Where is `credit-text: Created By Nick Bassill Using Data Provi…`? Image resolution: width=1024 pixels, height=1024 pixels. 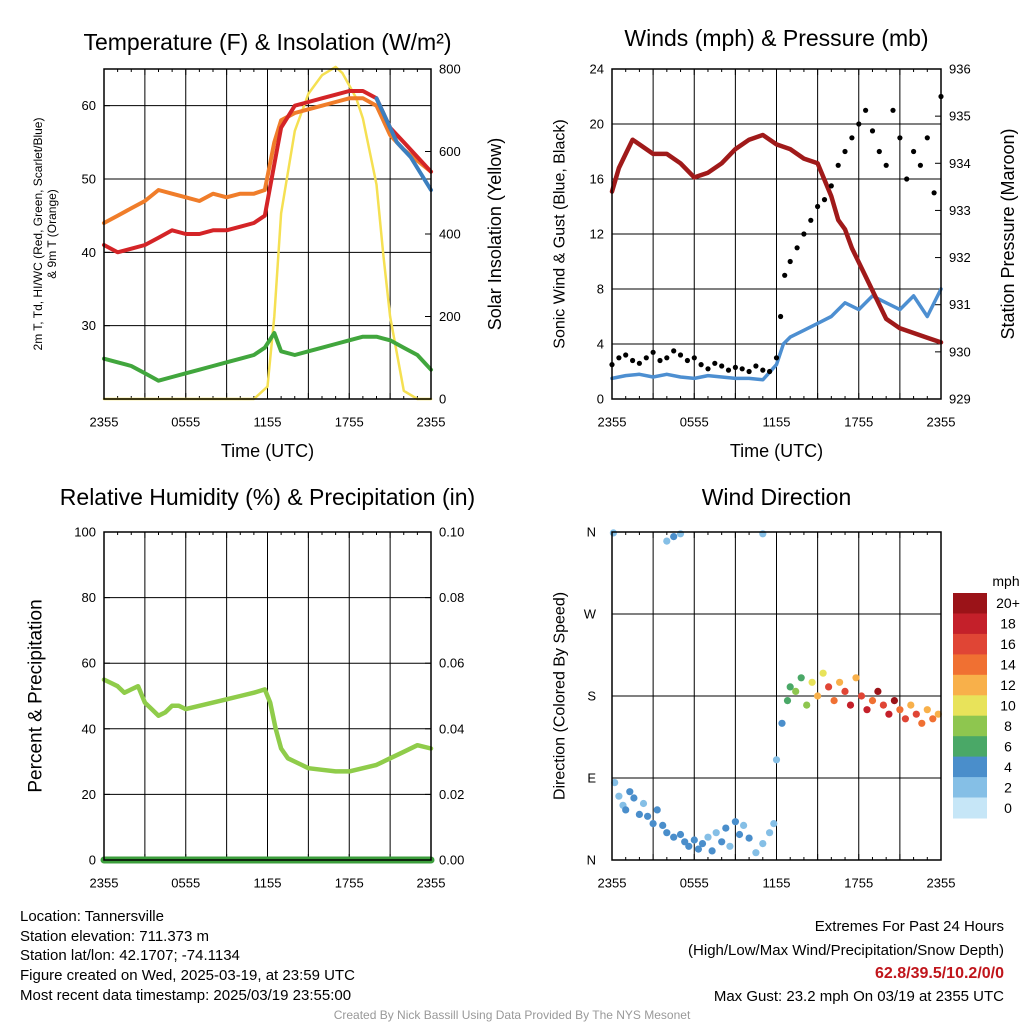 credit-text: Created By Nick Bassill Using Data Provi… is located at coordinates (512, 1015).